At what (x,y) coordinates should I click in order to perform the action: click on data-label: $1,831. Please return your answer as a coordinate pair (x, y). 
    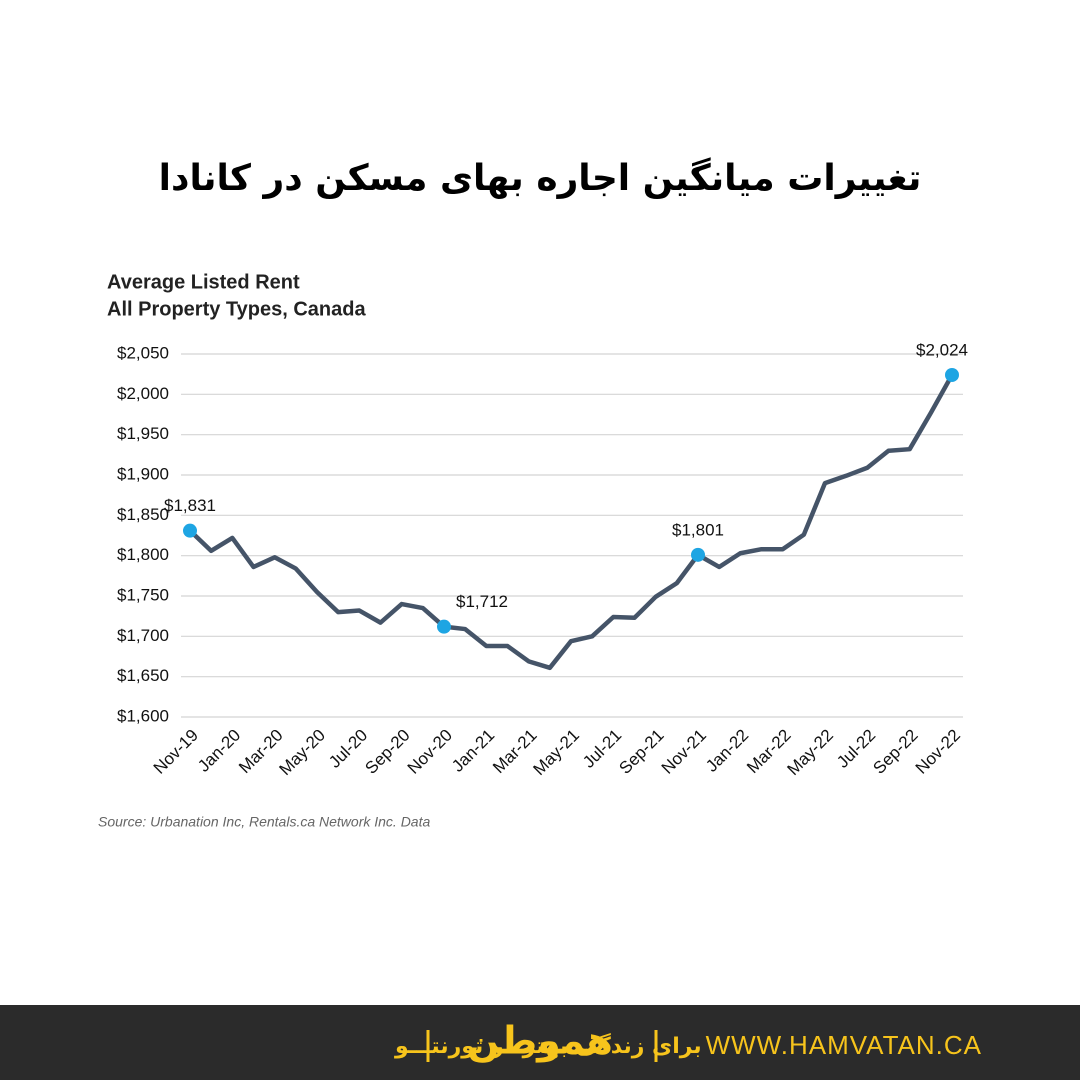
    Looking at the image, I should click on (190, 505).